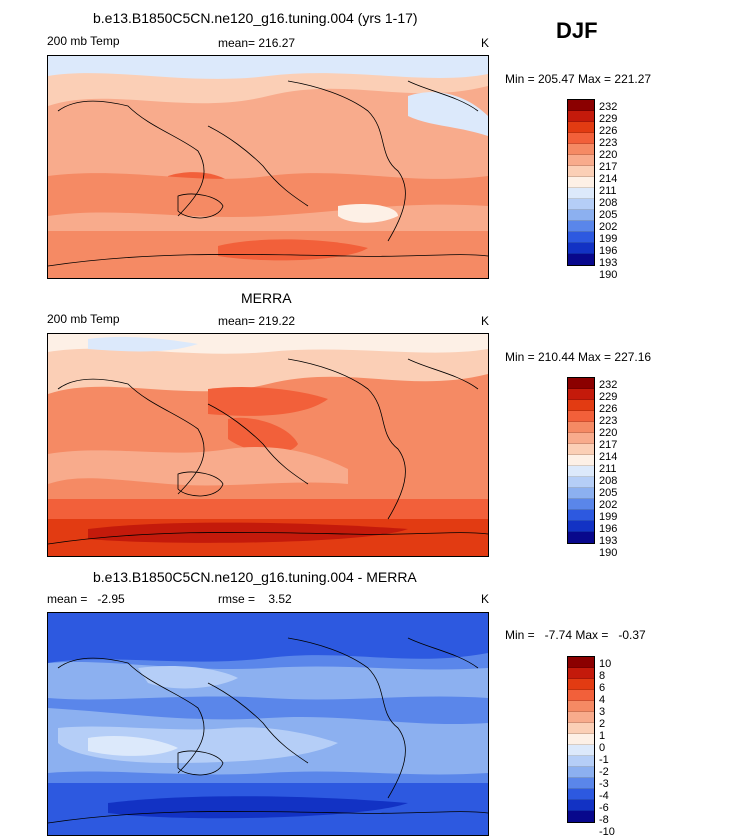 The width and height of the screenshot is (733, 840). What do you see at coordinates (578, 79) in the screenshot?
I see `panel1-minmax-label: Min = 205.47 Max = 221.27` at bounding box center [578, 79].